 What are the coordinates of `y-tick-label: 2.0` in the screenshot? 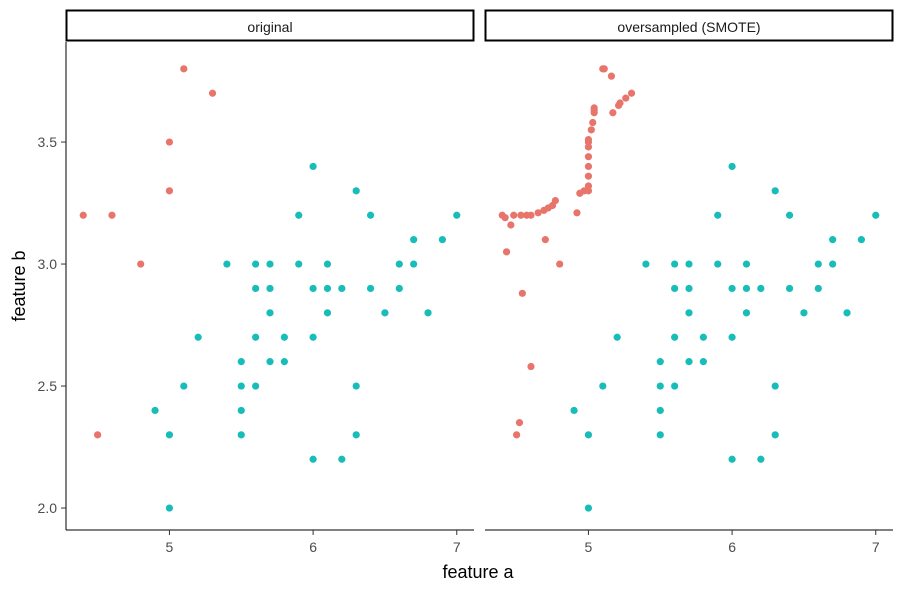 It's located at (48, 508).